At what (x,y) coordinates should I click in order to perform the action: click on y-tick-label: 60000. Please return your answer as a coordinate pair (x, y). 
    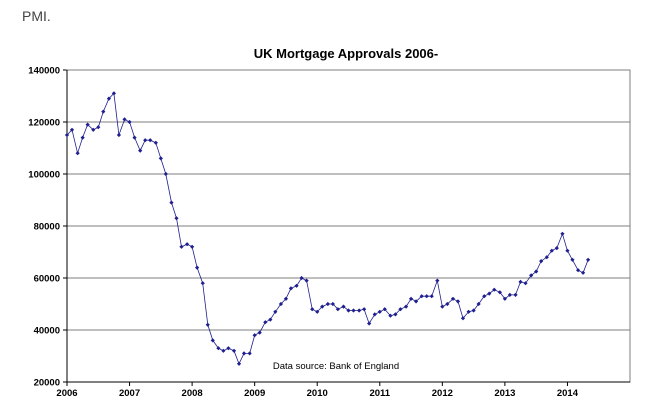
    Looking at the image, I should click on (47, 279).